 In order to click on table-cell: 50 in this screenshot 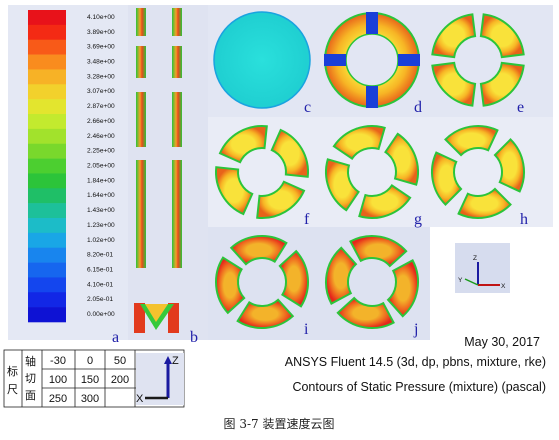, I will do `click(120, 361)`.